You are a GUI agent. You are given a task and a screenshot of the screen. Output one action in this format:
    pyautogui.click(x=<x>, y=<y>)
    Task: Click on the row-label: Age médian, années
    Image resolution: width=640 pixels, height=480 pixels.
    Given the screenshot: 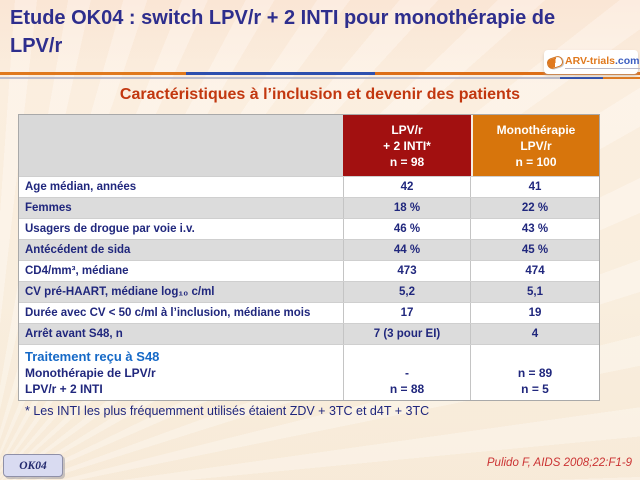 What is the action you would take?
    pyautogui.click(x=81, y=187)
    